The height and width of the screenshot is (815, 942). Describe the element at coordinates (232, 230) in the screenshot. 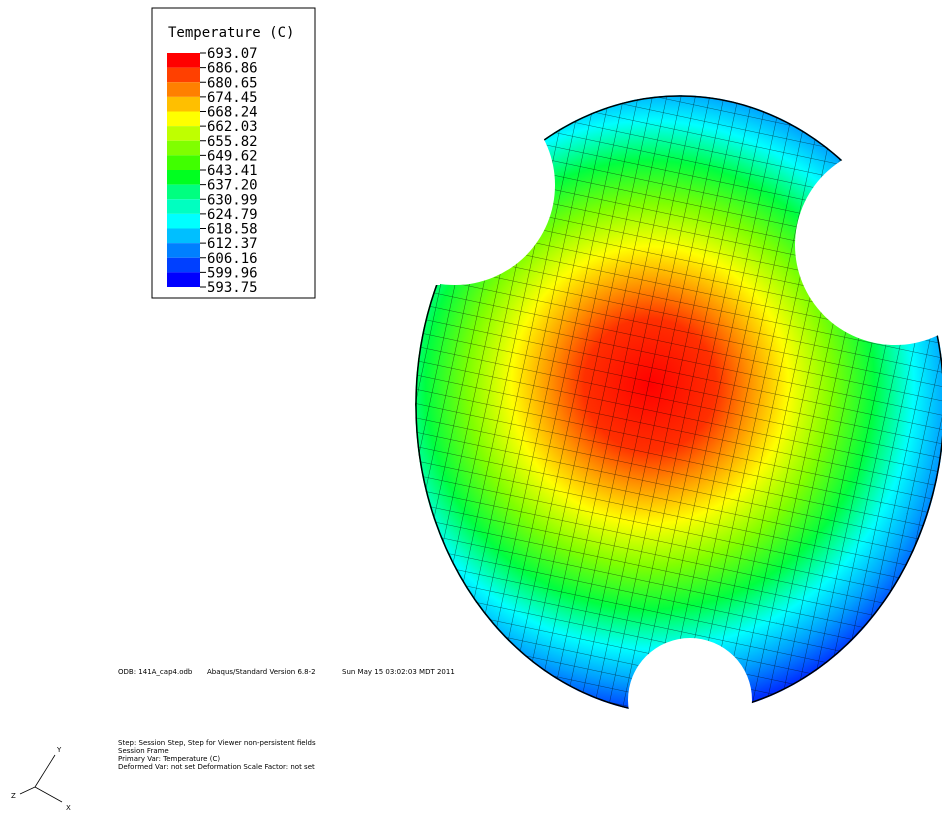

I see `legend-value: 618.58` at that location.